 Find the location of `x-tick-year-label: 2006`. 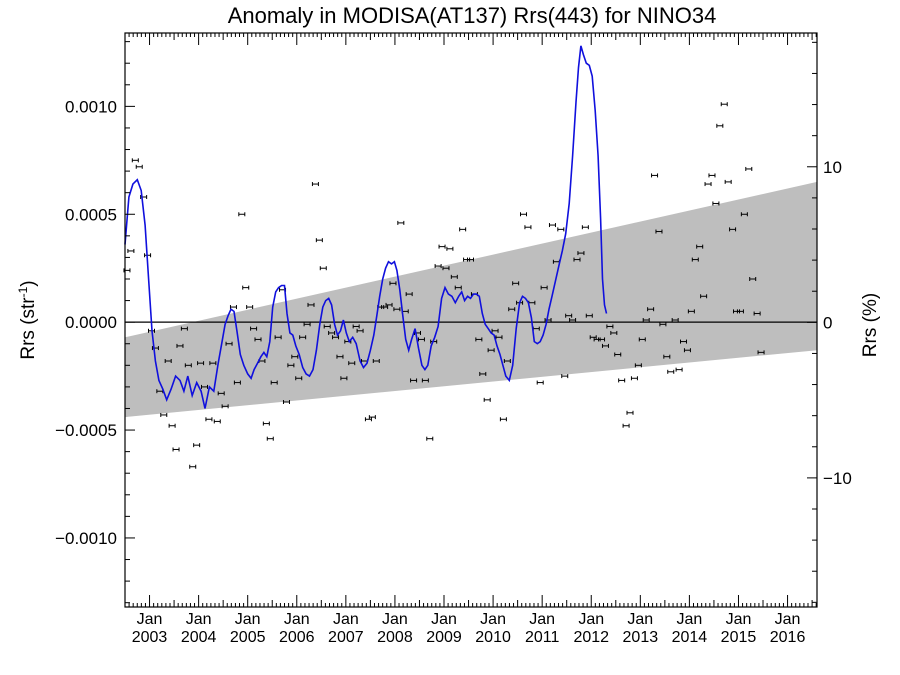

x-tick-year-label: 2006 is located at coordinates (297, 637).